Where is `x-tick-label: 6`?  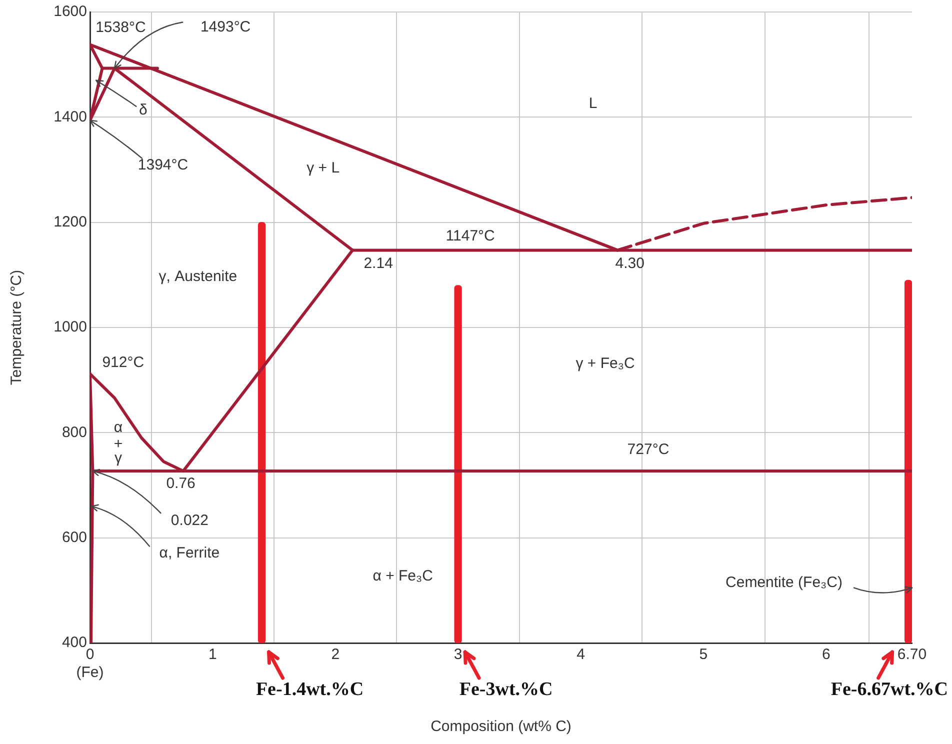
x-tick-label: 6 is located at coordinates (826, 655).